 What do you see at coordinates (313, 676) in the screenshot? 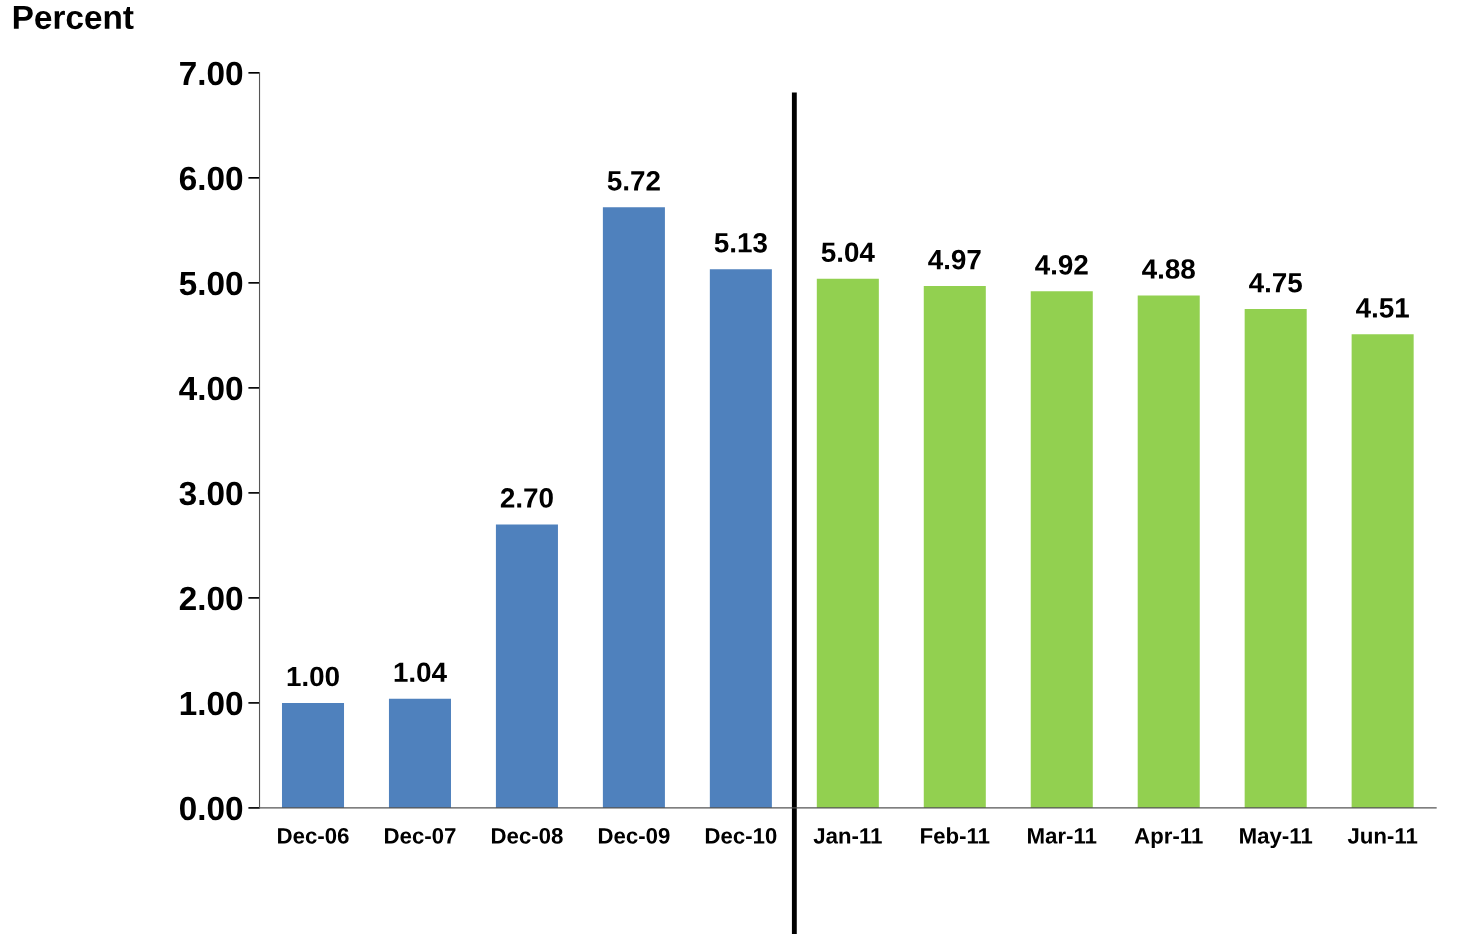
I see `data-label: 1.00` at bounding box center [313, 676].